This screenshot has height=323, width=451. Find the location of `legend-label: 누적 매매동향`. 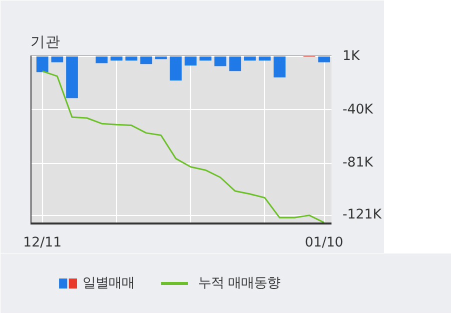

legend-label: 누적 매매동향 is located at coordinates (239, 283).